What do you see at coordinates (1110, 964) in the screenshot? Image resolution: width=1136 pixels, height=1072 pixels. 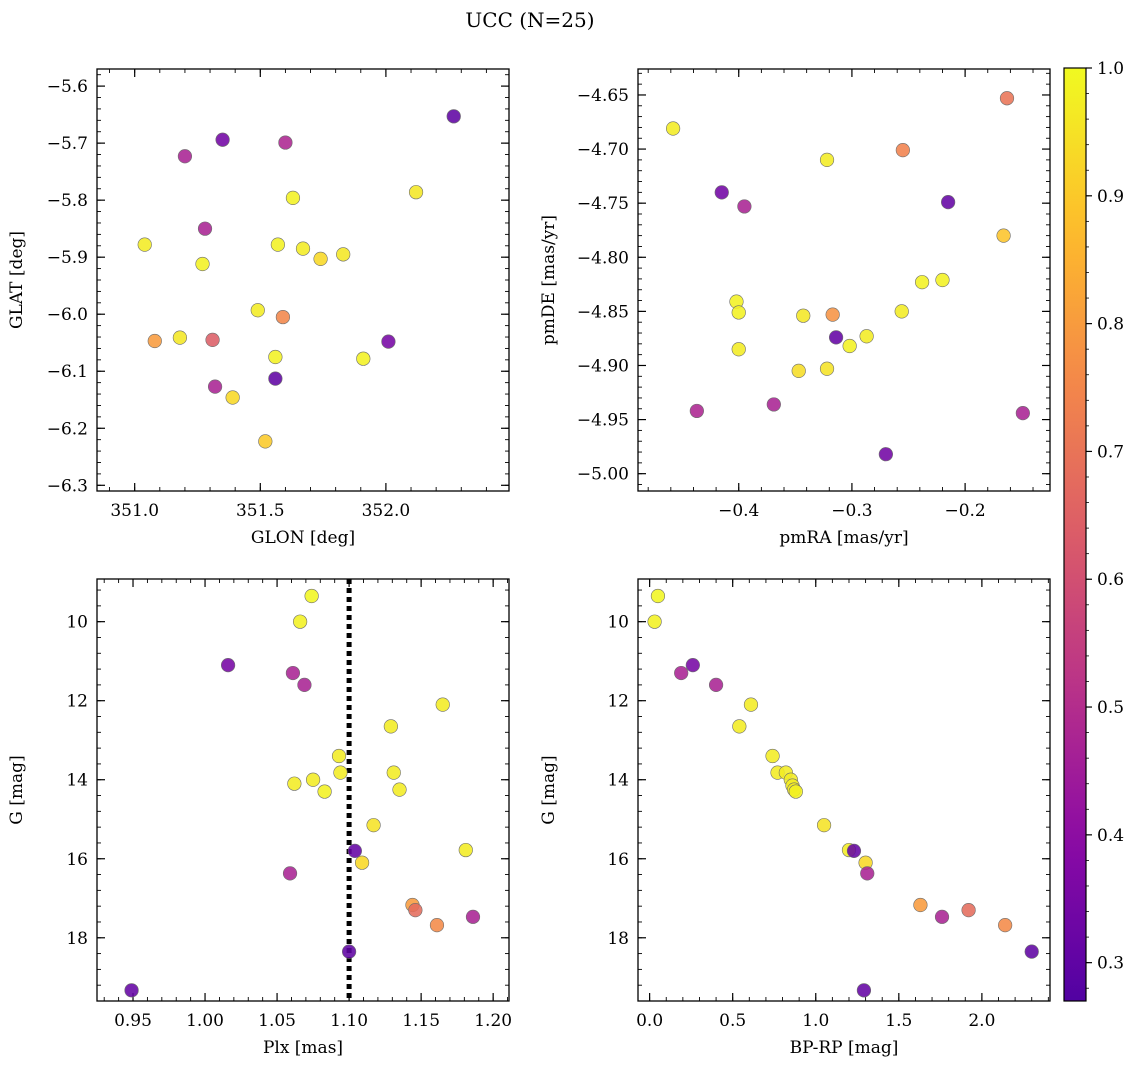 I see `colorbar-tick-label: 0.3` at bounding box center [1110, 964].